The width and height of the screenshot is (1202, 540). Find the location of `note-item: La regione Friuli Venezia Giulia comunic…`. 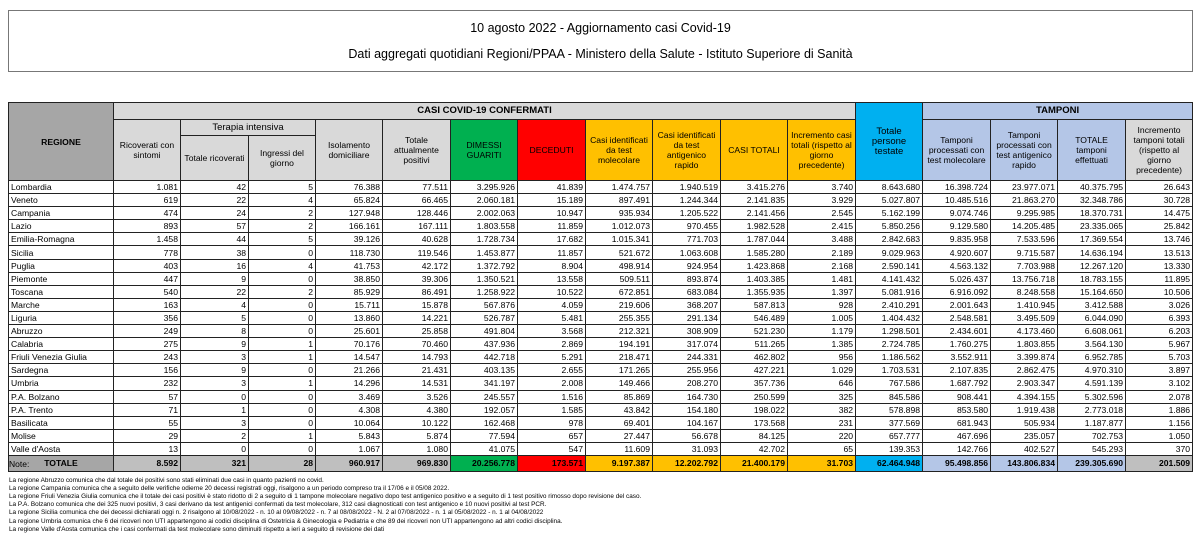

note-item: La regione Friuli Venezia Giulia comunic… is located at coordinates (325, 497).